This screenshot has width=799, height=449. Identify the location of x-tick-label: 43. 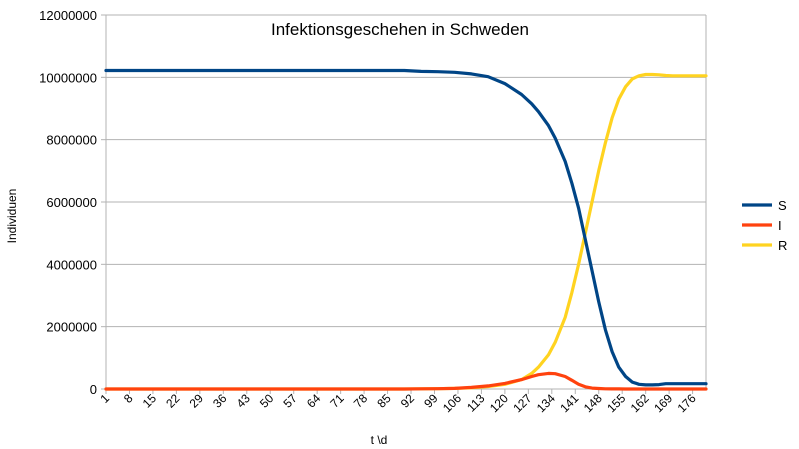
(244, 401).